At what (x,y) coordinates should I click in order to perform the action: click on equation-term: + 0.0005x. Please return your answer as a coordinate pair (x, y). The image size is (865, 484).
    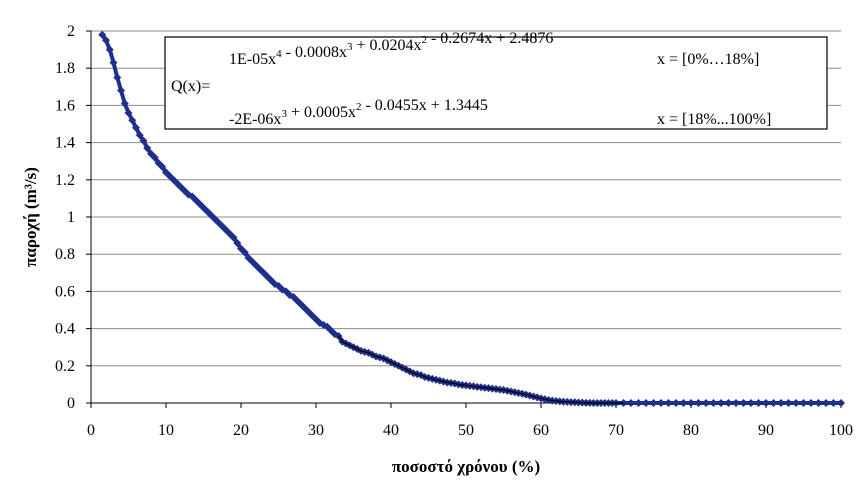
    Looking at the image, I should click on (321, 112).